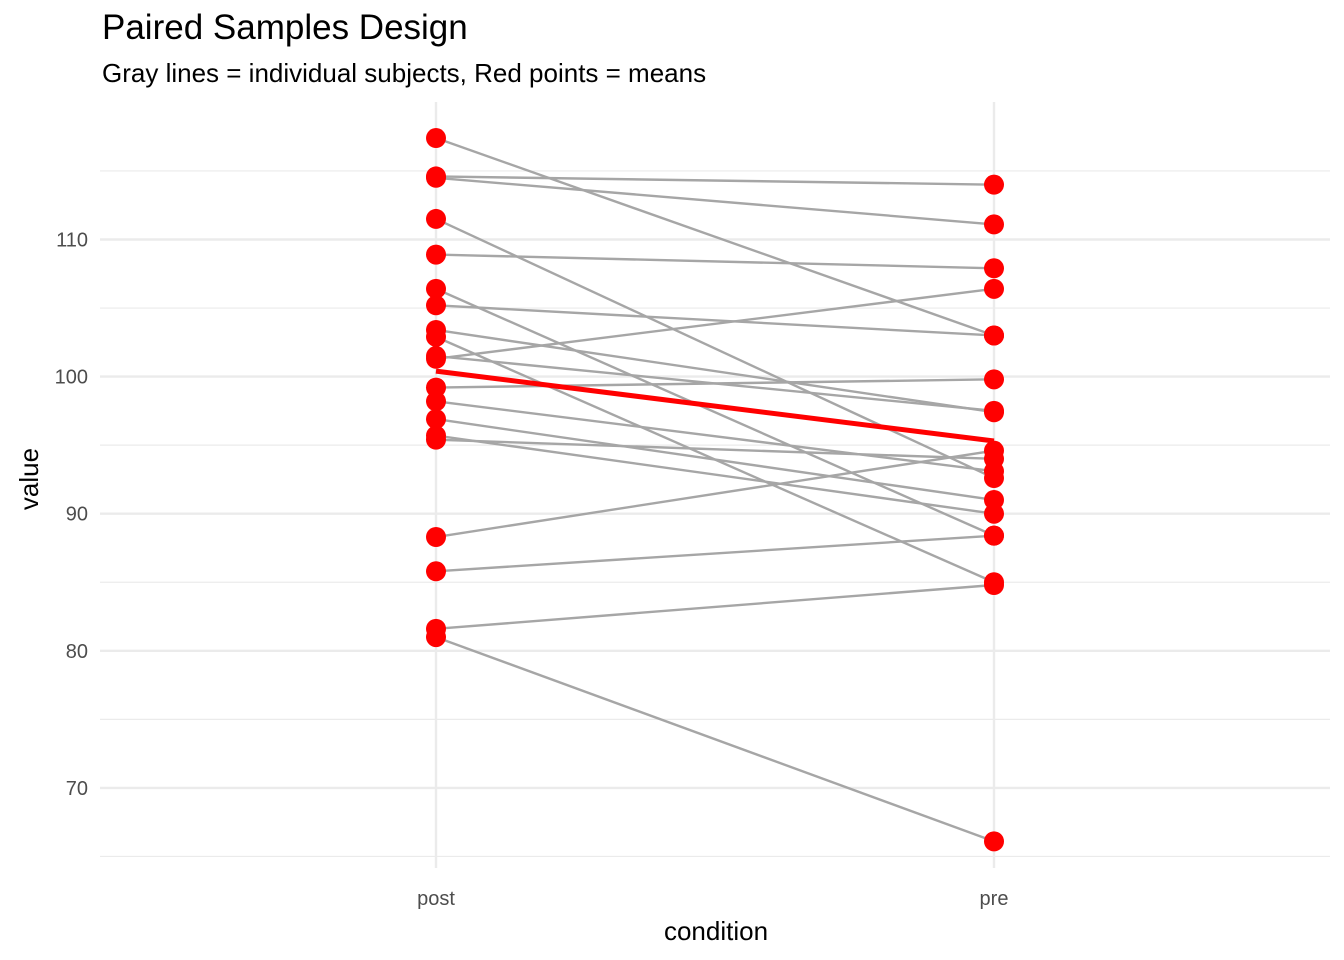 The image size is (1344, 960). Describe the element at coordinates (712, 899) in the screenshot. I see `x-tick-labels: post pre` at that location.